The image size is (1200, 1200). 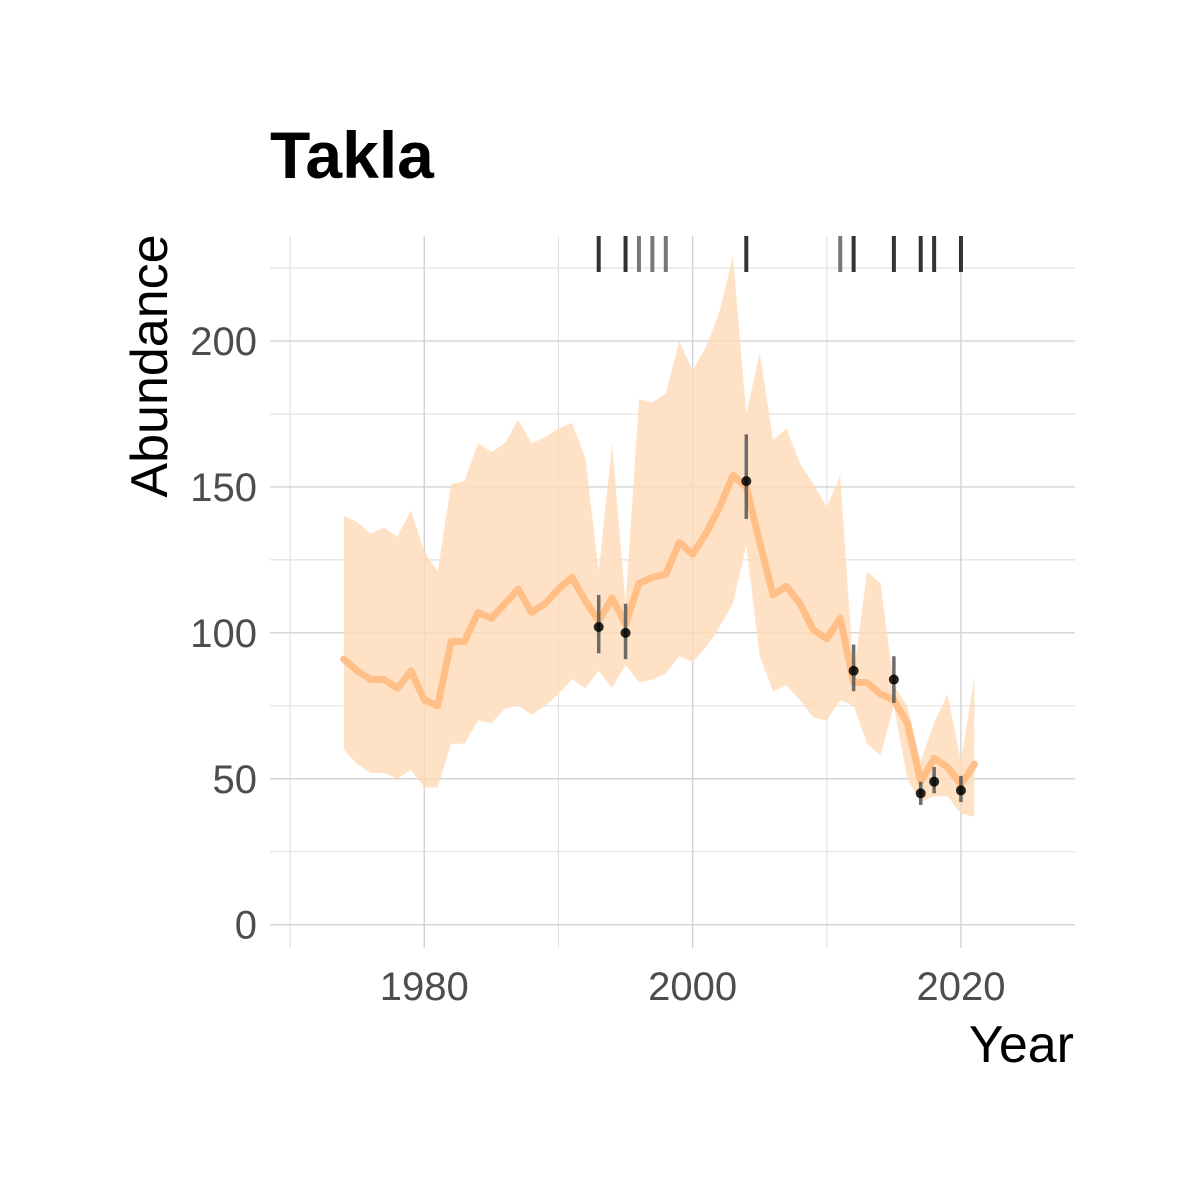 What do you see at coordinates (424, 987) in the screenshot?
I see `x-tick-label: 1980` at bounding box center [424, 987].